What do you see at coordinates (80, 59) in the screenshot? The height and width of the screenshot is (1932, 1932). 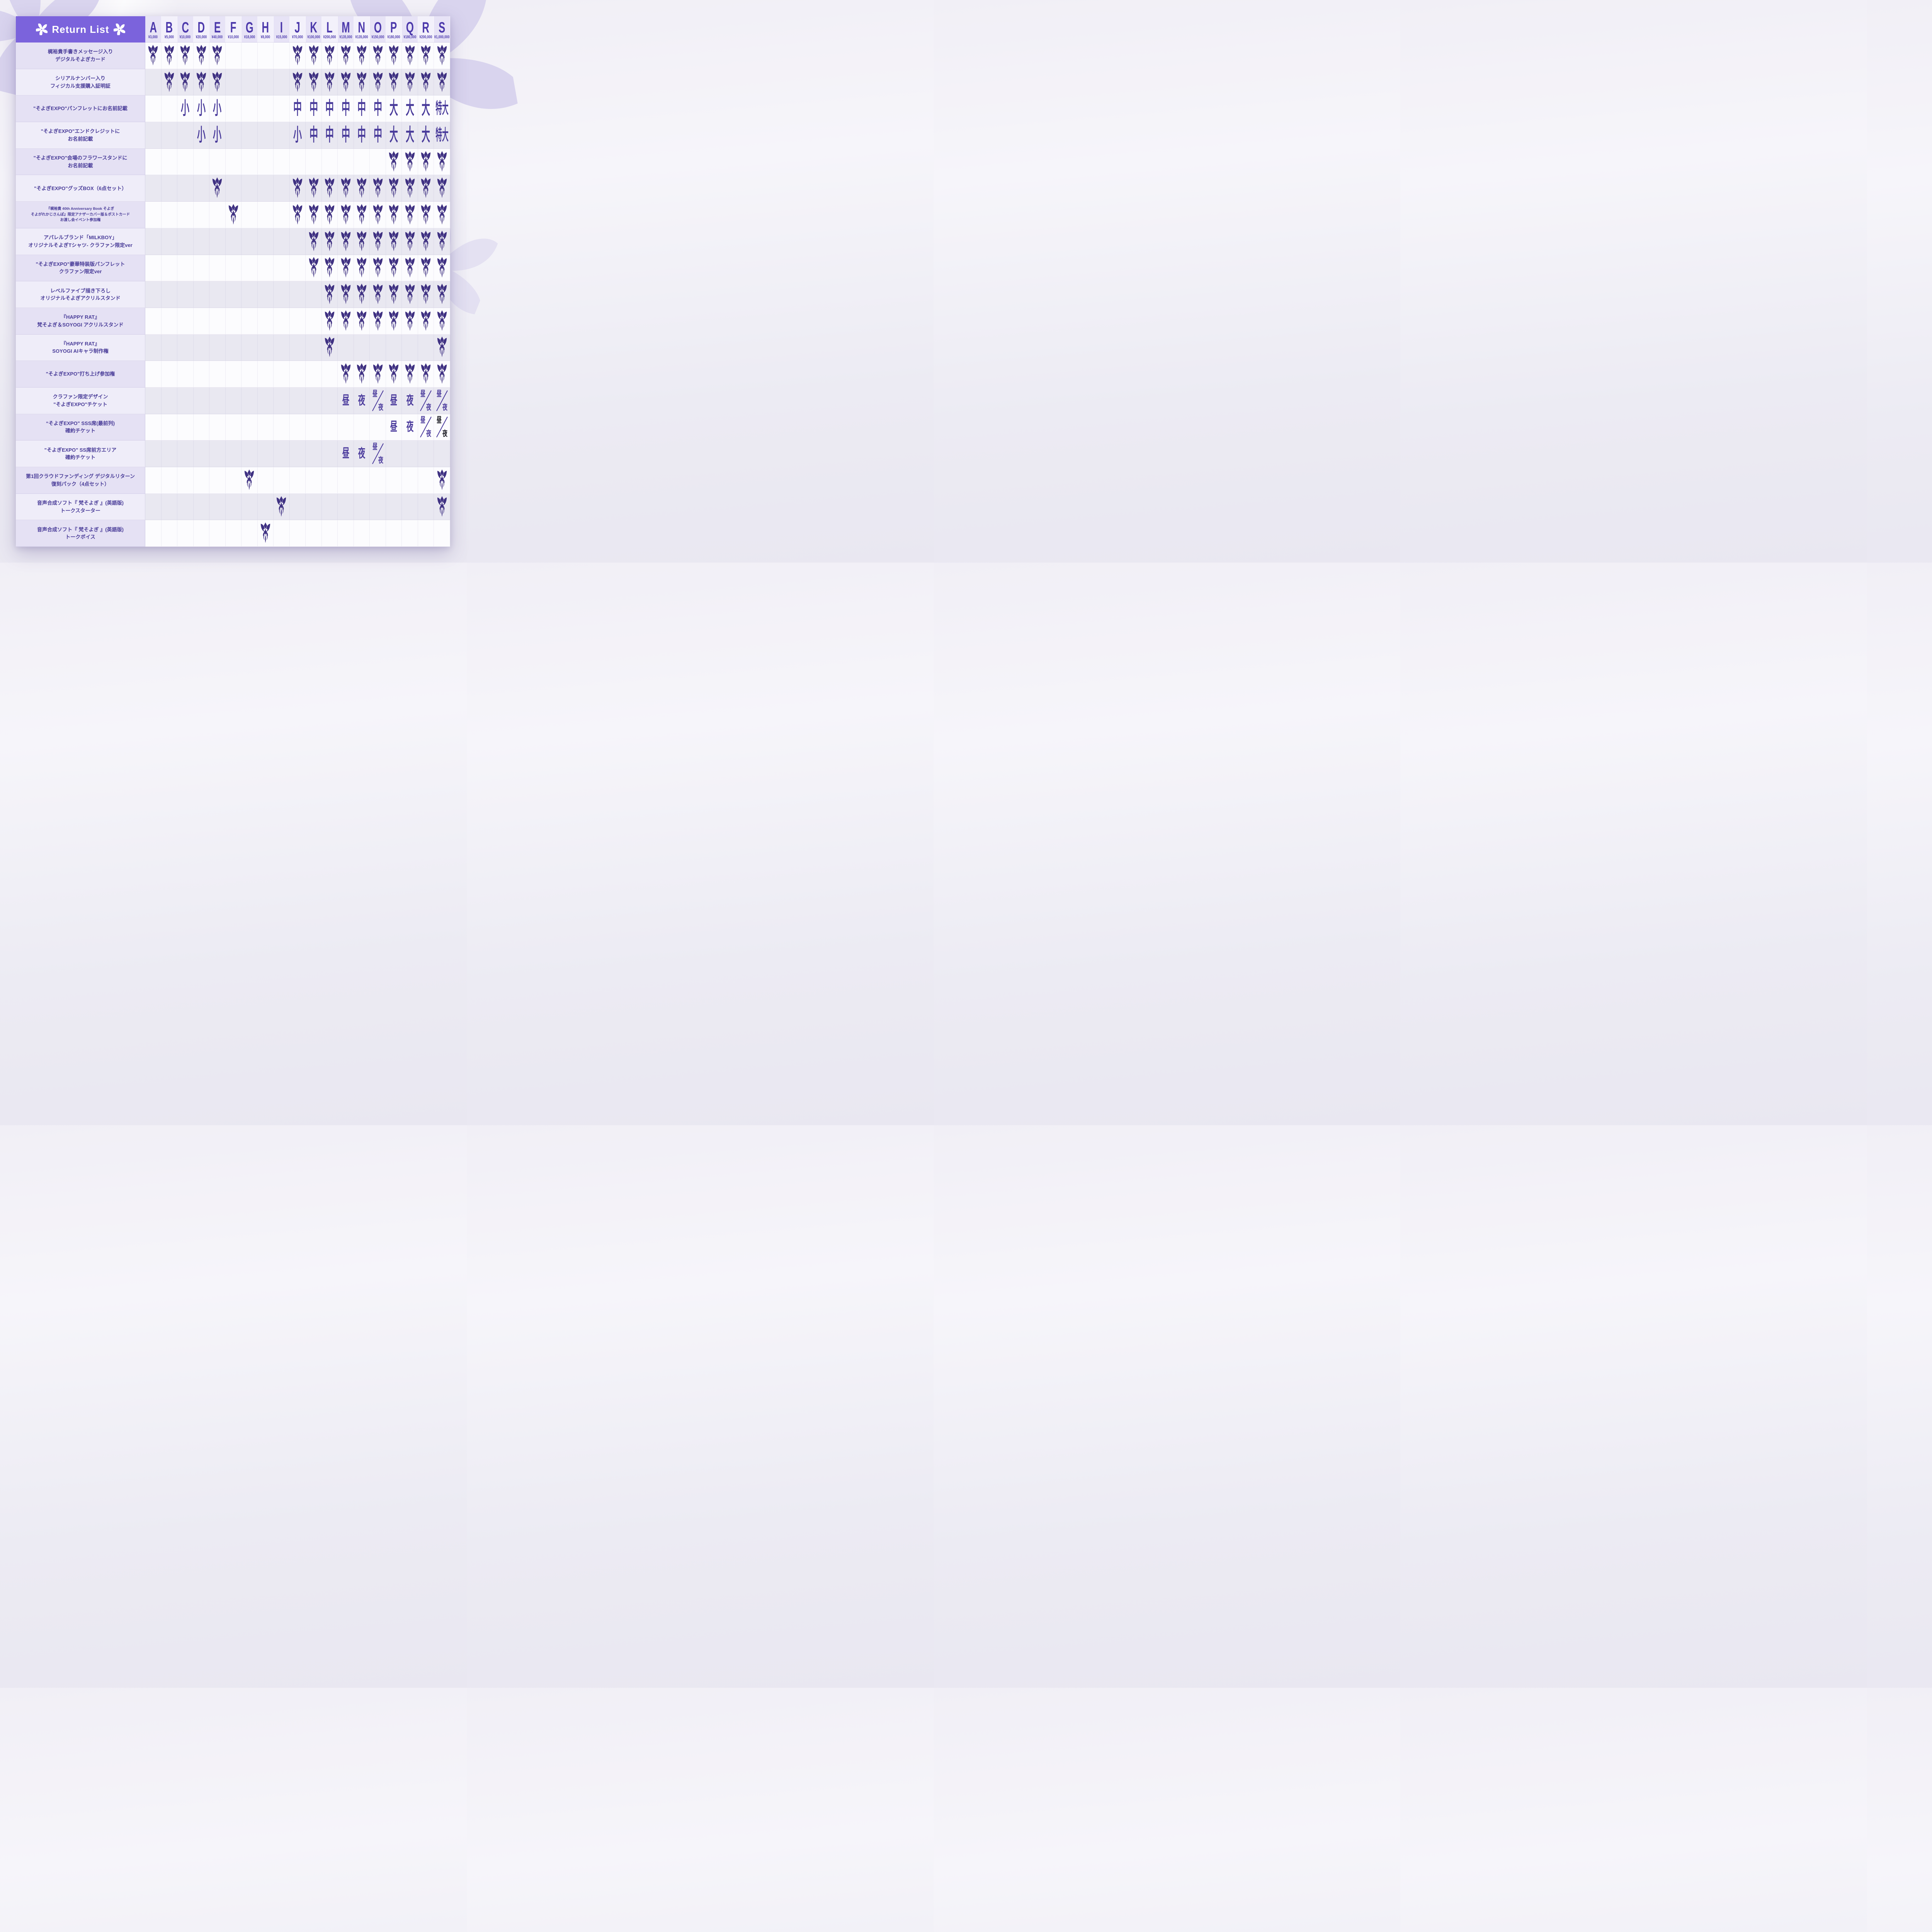 I see `row-label-line: デジタルそよぎカード` at bounding box center [80, 59].